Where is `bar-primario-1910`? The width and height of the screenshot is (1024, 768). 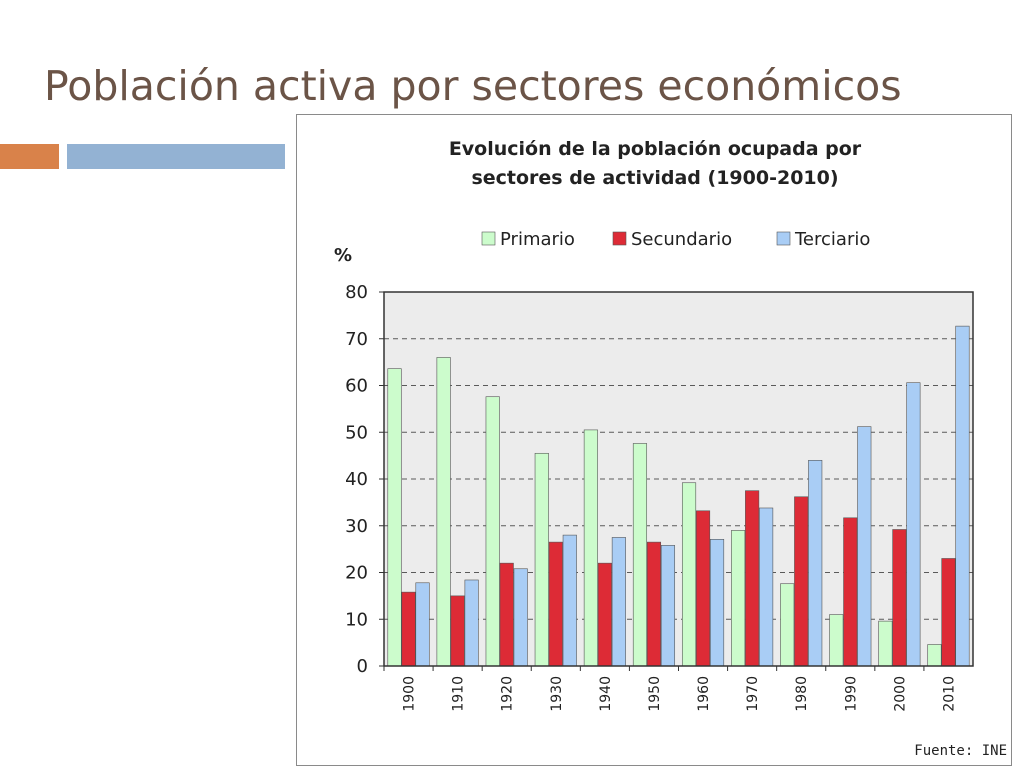
bar-primario-1910 is located at coordinates (443, 512).